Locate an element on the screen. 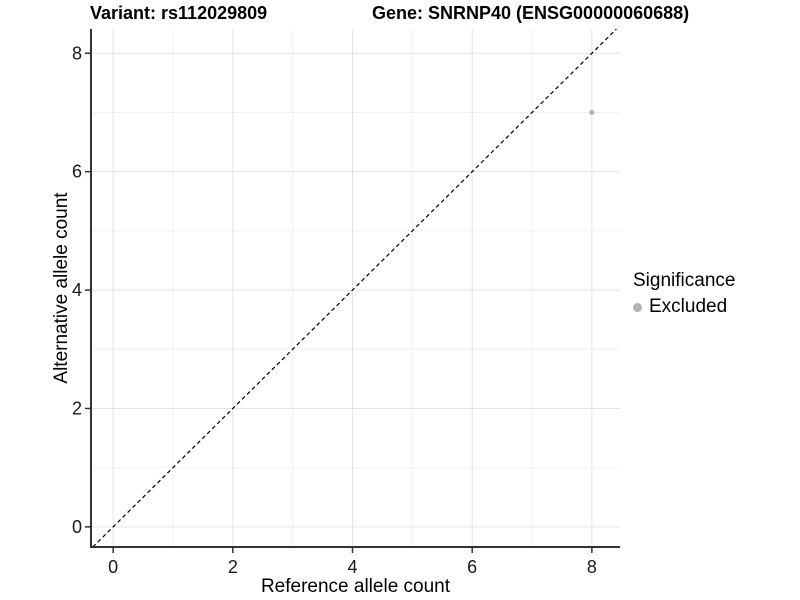  x-tick-label: 4 is located at coordinates (353, 567).